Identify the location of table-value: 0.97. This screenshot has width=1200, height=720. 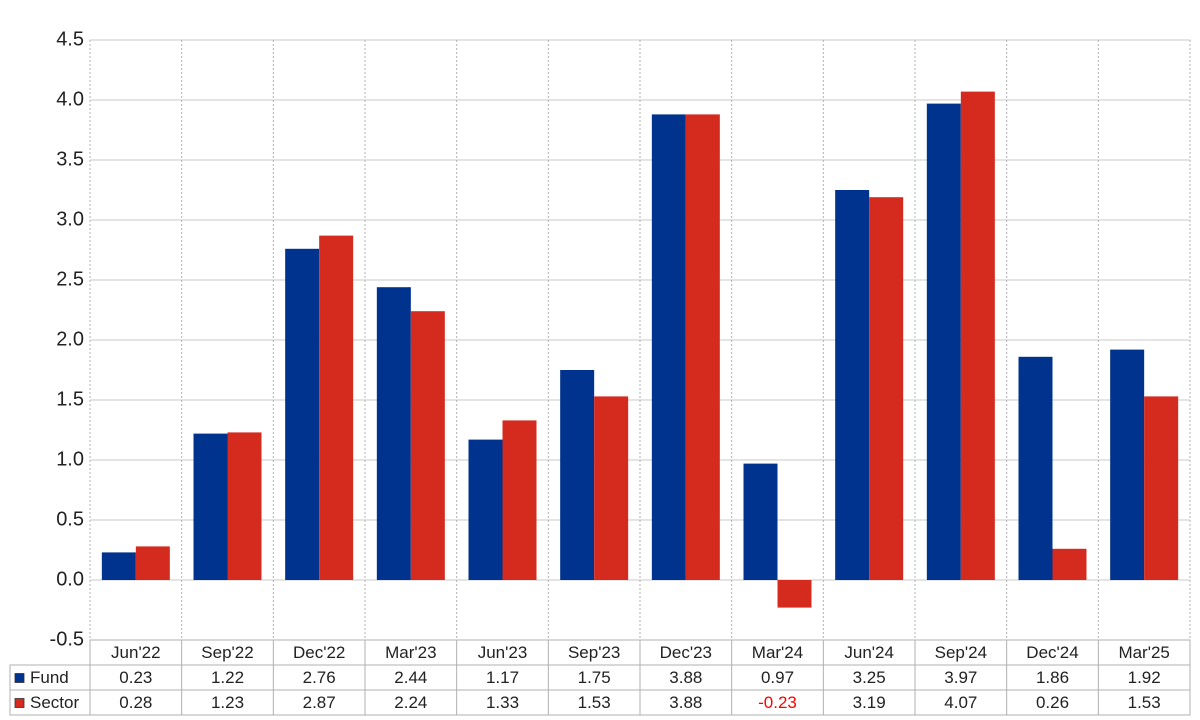
(777, 677).